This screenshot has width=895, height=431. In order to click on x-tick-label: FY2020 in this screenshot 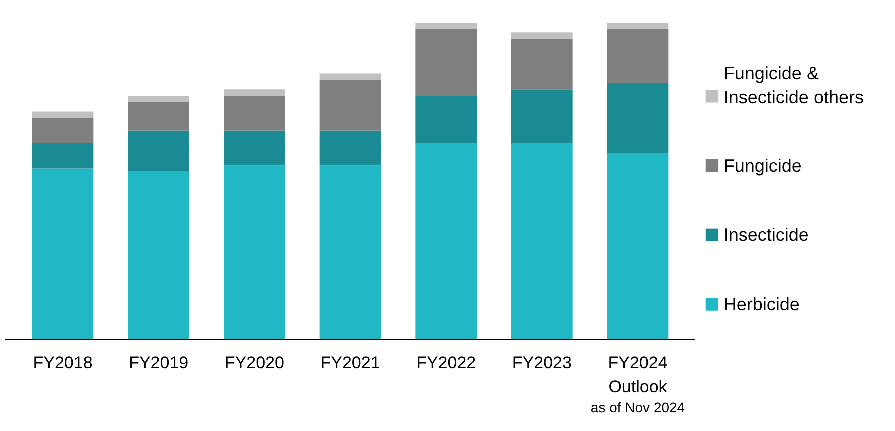, I will do `click(254, 363)`.